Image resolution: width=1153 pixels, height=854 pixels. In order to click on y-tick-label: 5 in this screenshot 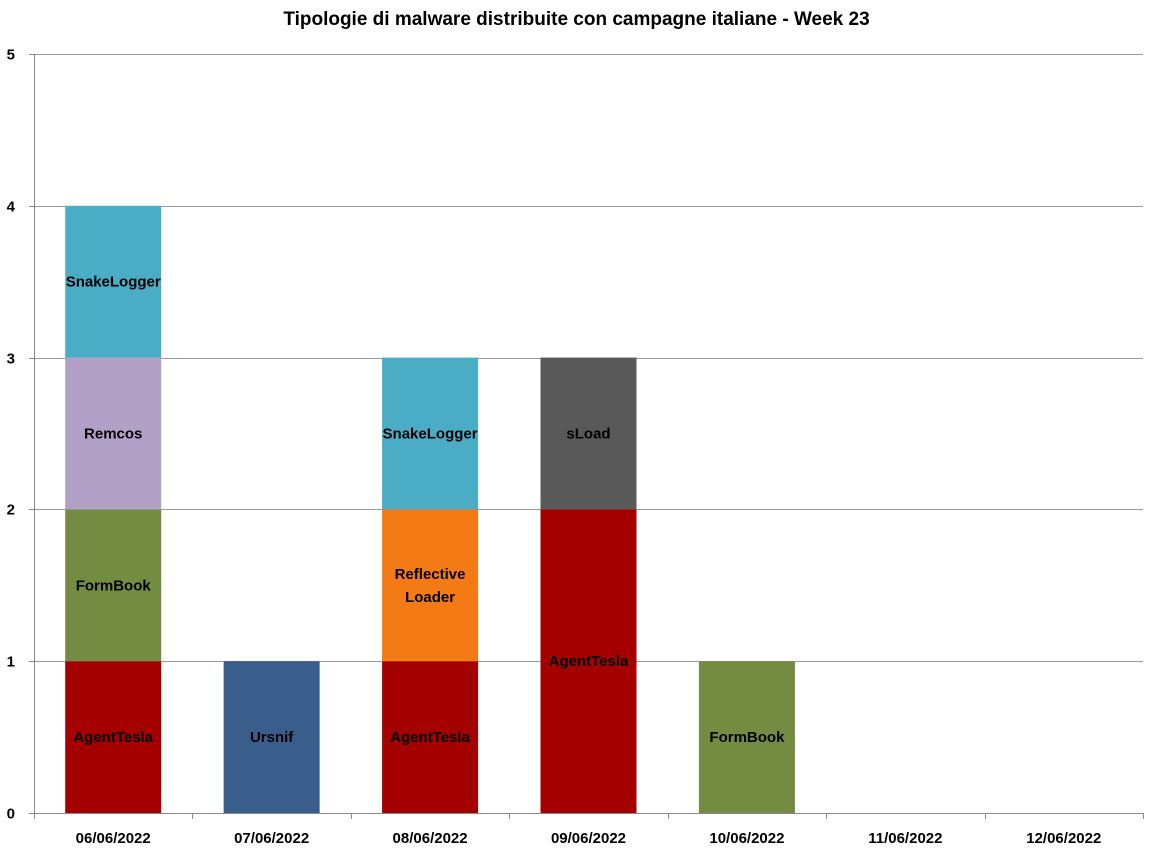, I will do `click(11, 55)`.